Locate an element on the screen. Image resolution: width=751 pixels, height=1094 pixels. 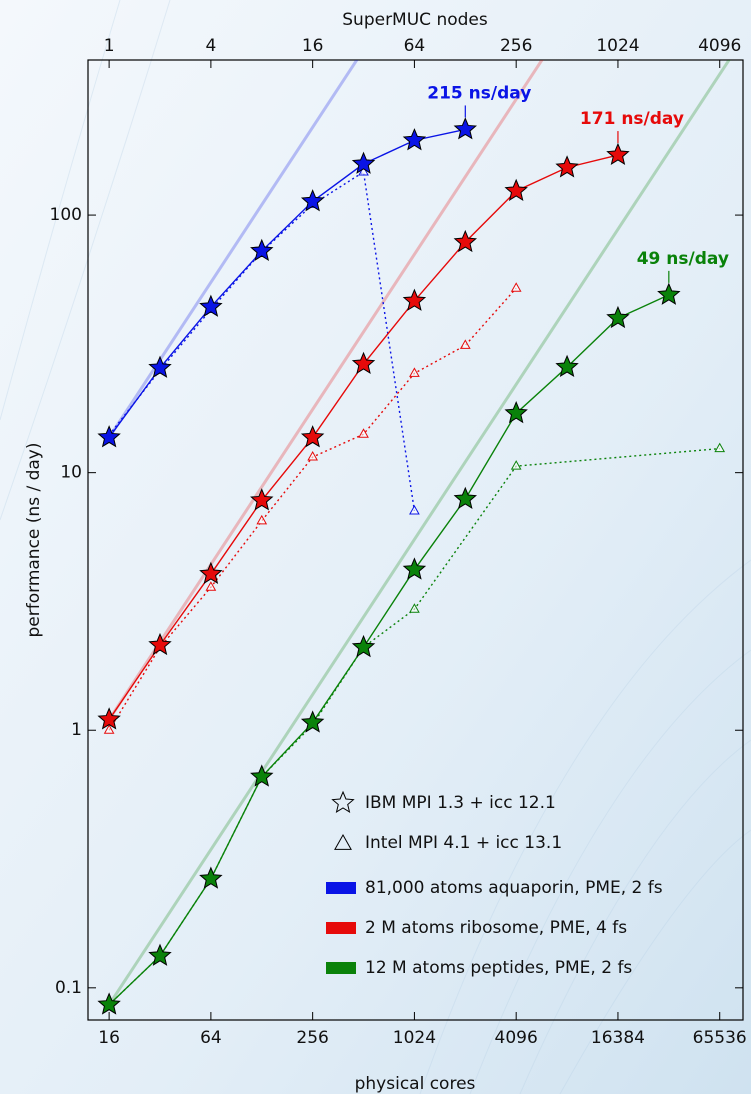
x2-tick-label: 4 is located at coordinates (210, 46).